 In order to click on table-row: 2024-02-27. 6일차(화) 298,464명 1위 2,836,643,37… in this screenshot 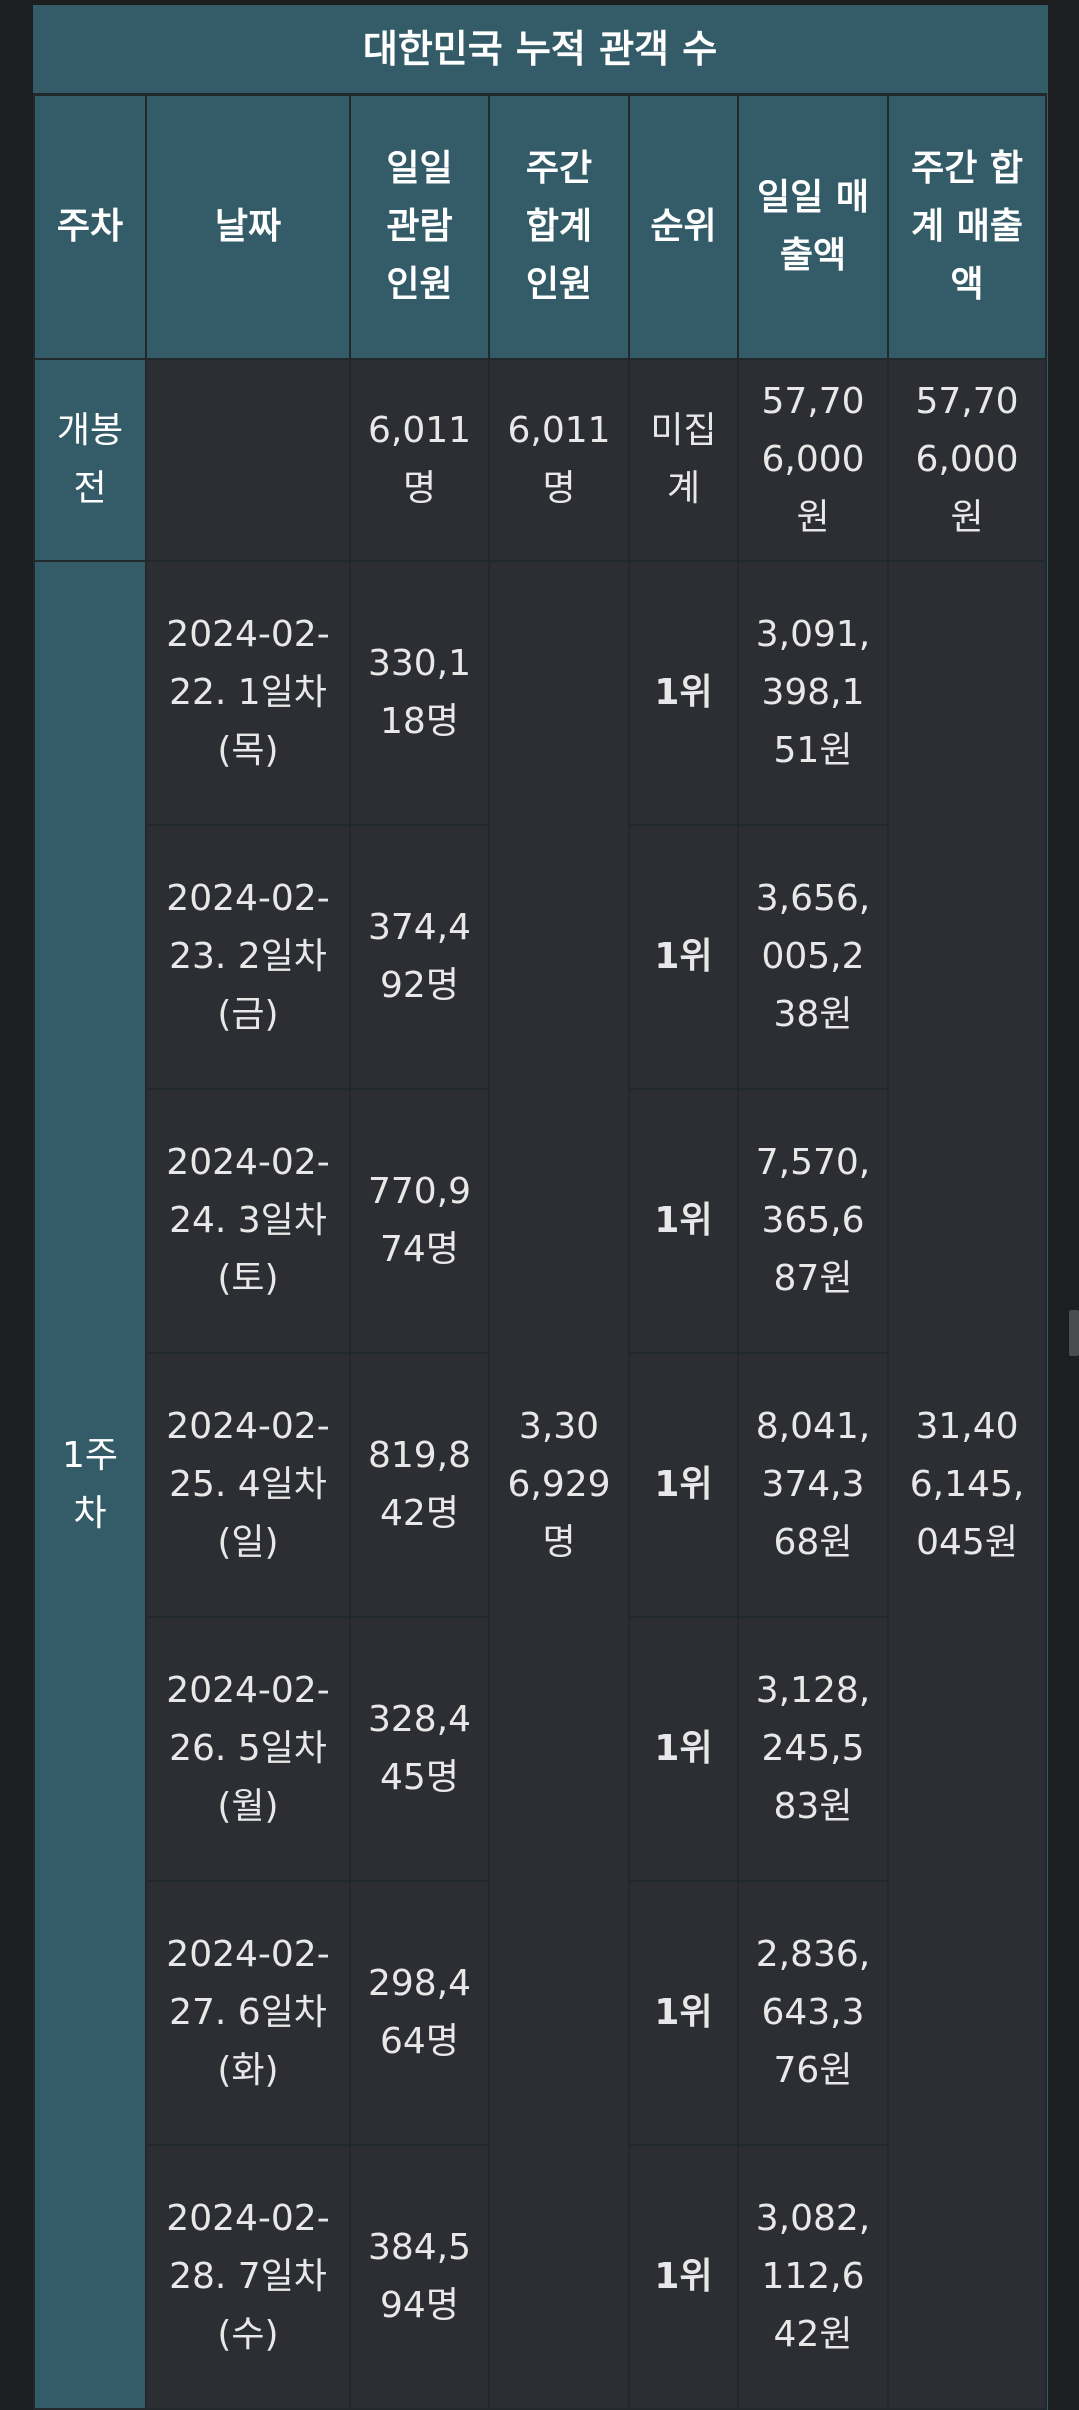, I will do `click(540, 2013)`.